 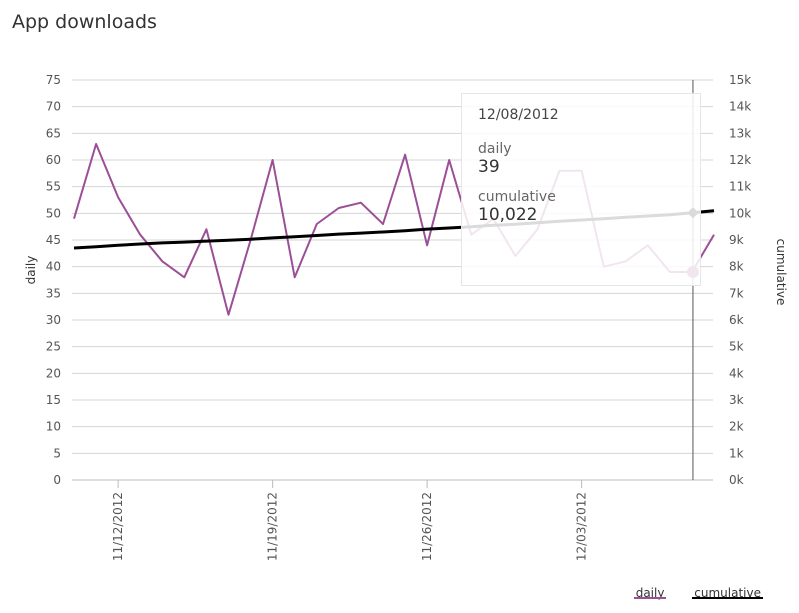 What do you see at coordinates (582, 526) in the screenshot?
I see `x-tick-label: 12/03/2012` at bounding box center [582, 526].